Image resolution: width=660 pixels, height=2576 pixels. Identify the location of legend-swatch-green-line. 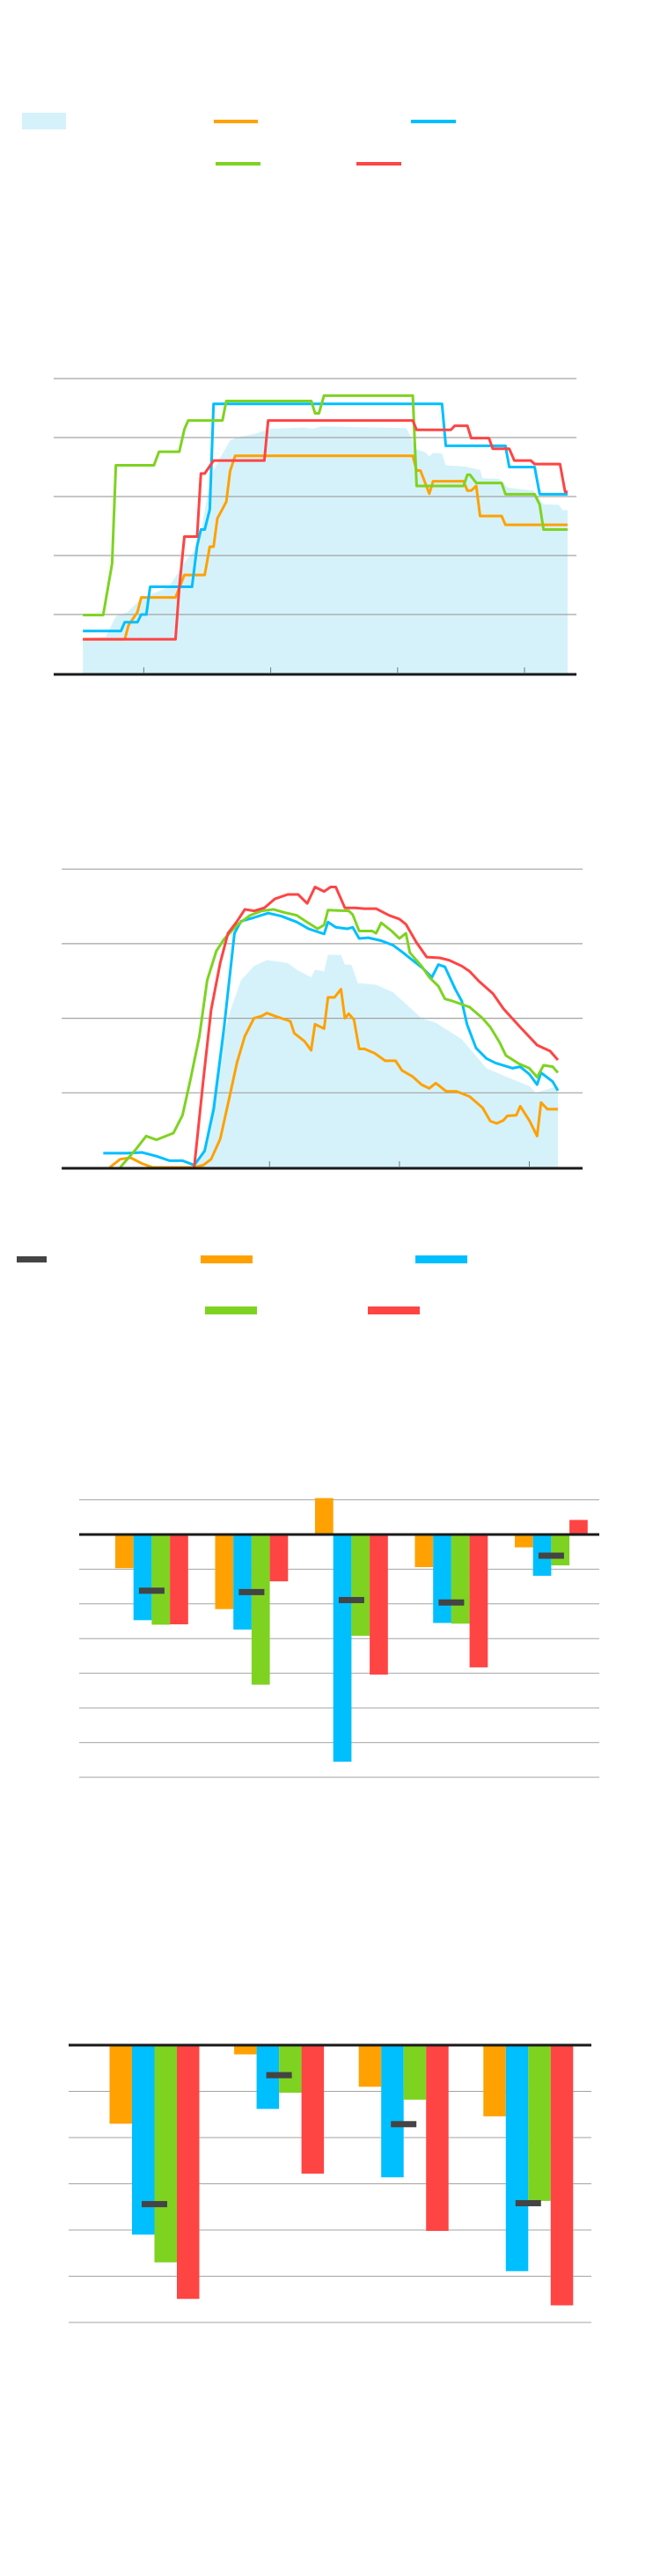
(238, 164).